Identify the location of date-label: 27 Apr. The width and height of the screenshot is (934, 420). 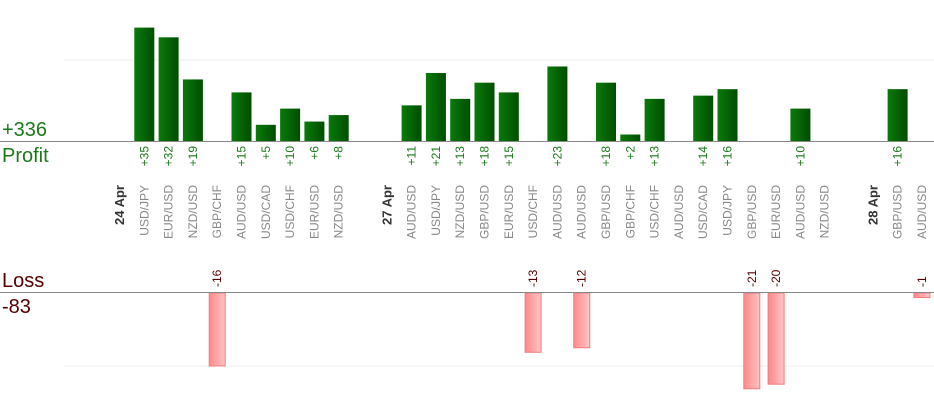
(386, 205).